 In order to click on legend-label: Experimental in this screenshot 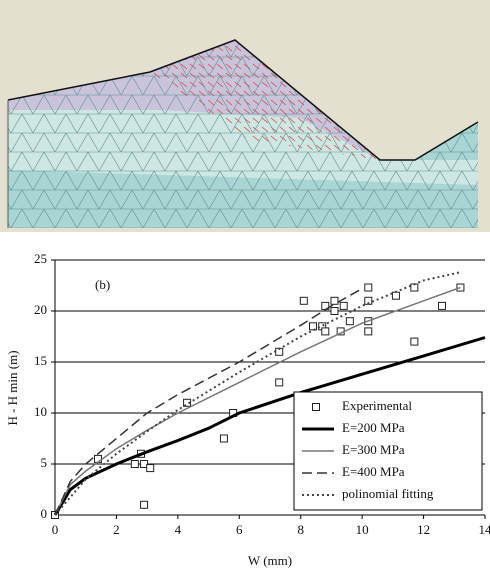, I will do `click(377, 405)`.